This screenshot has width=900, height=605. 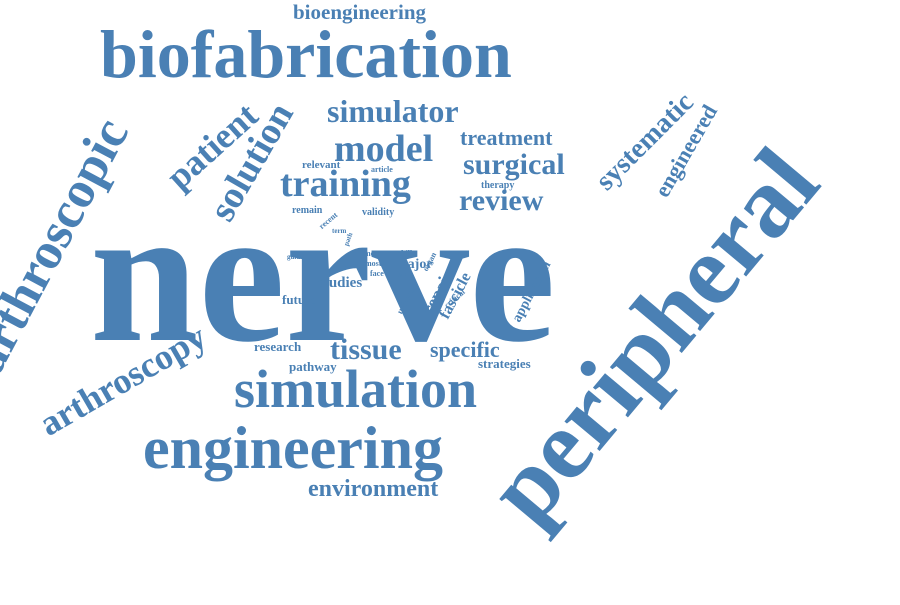 I want to click on word-environment: environment, so click(x=373, y=489).